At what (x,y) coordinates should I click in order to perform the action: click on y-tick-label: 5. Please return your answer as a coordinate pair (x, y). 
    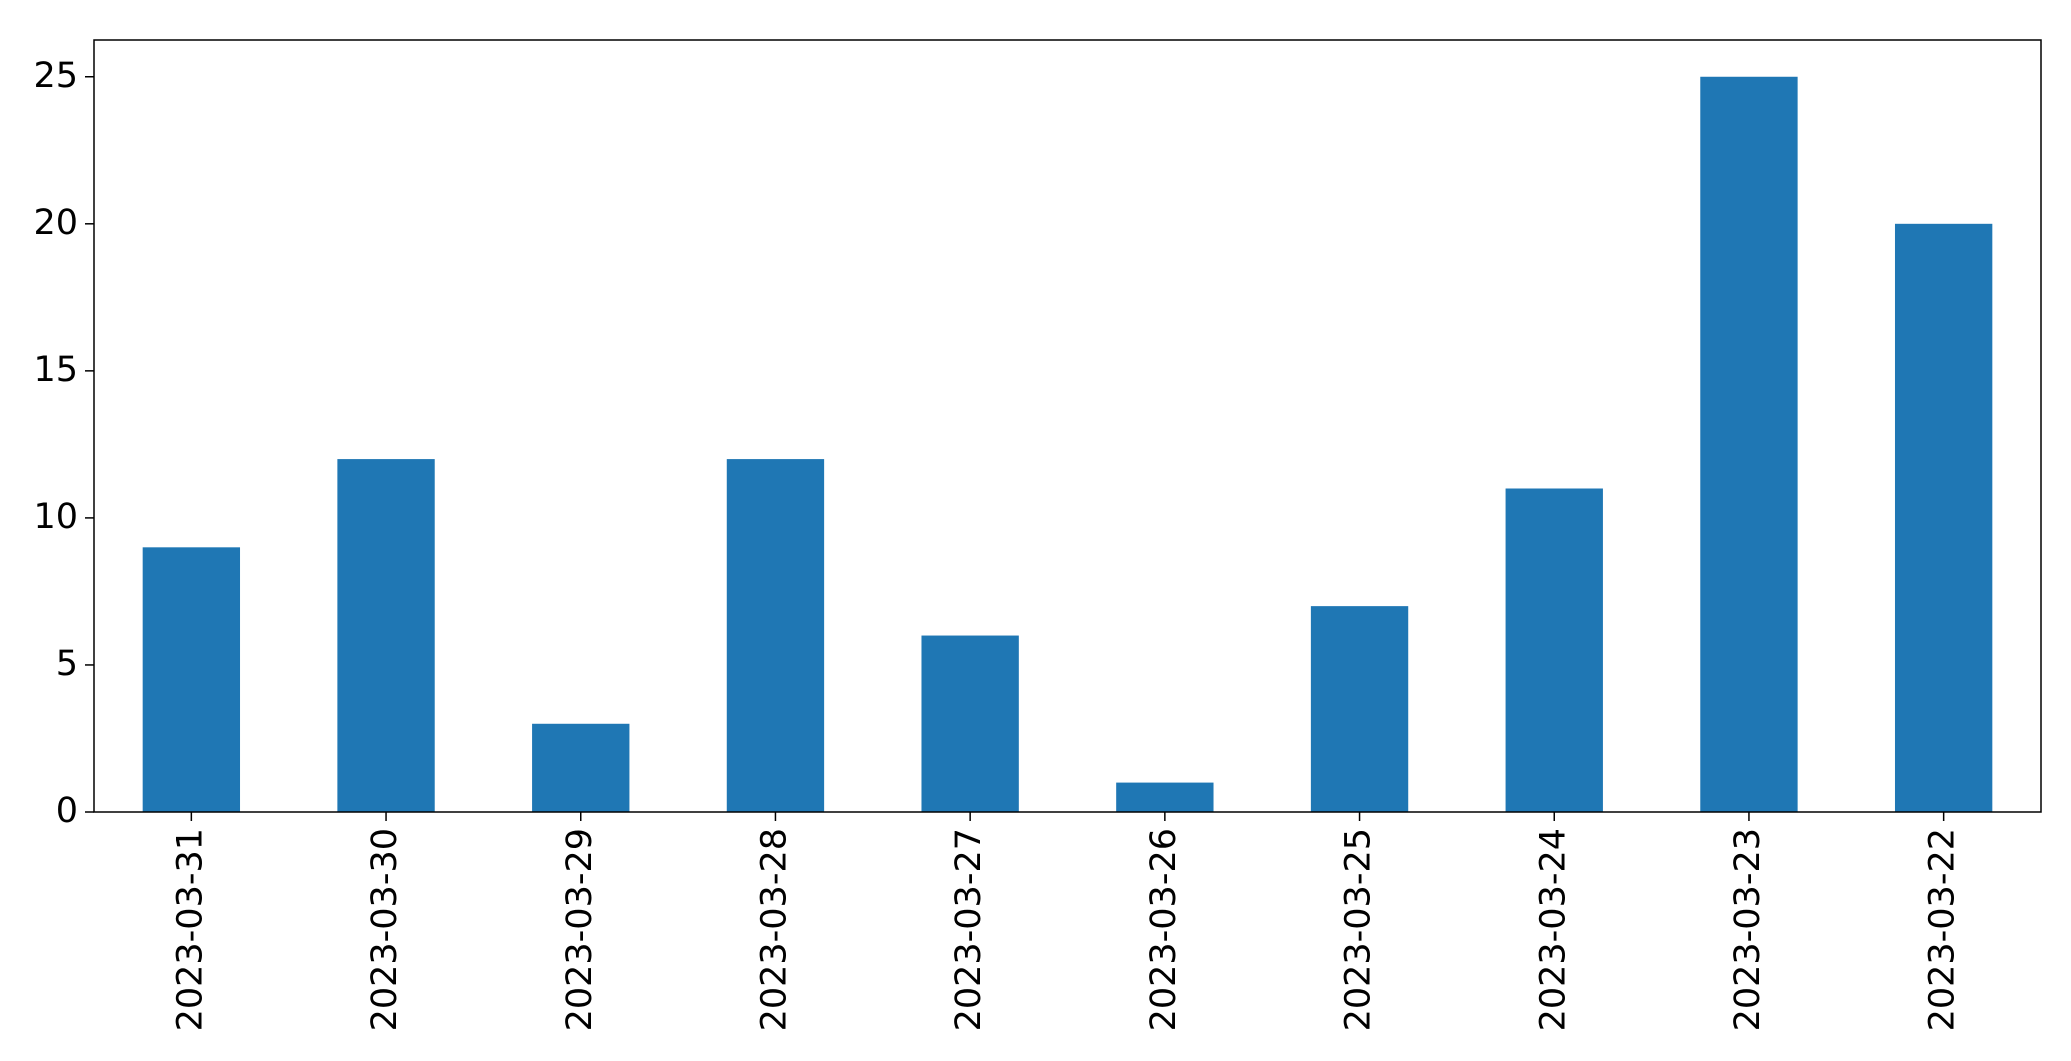
    Looking at the image, I should click on (67, 664).